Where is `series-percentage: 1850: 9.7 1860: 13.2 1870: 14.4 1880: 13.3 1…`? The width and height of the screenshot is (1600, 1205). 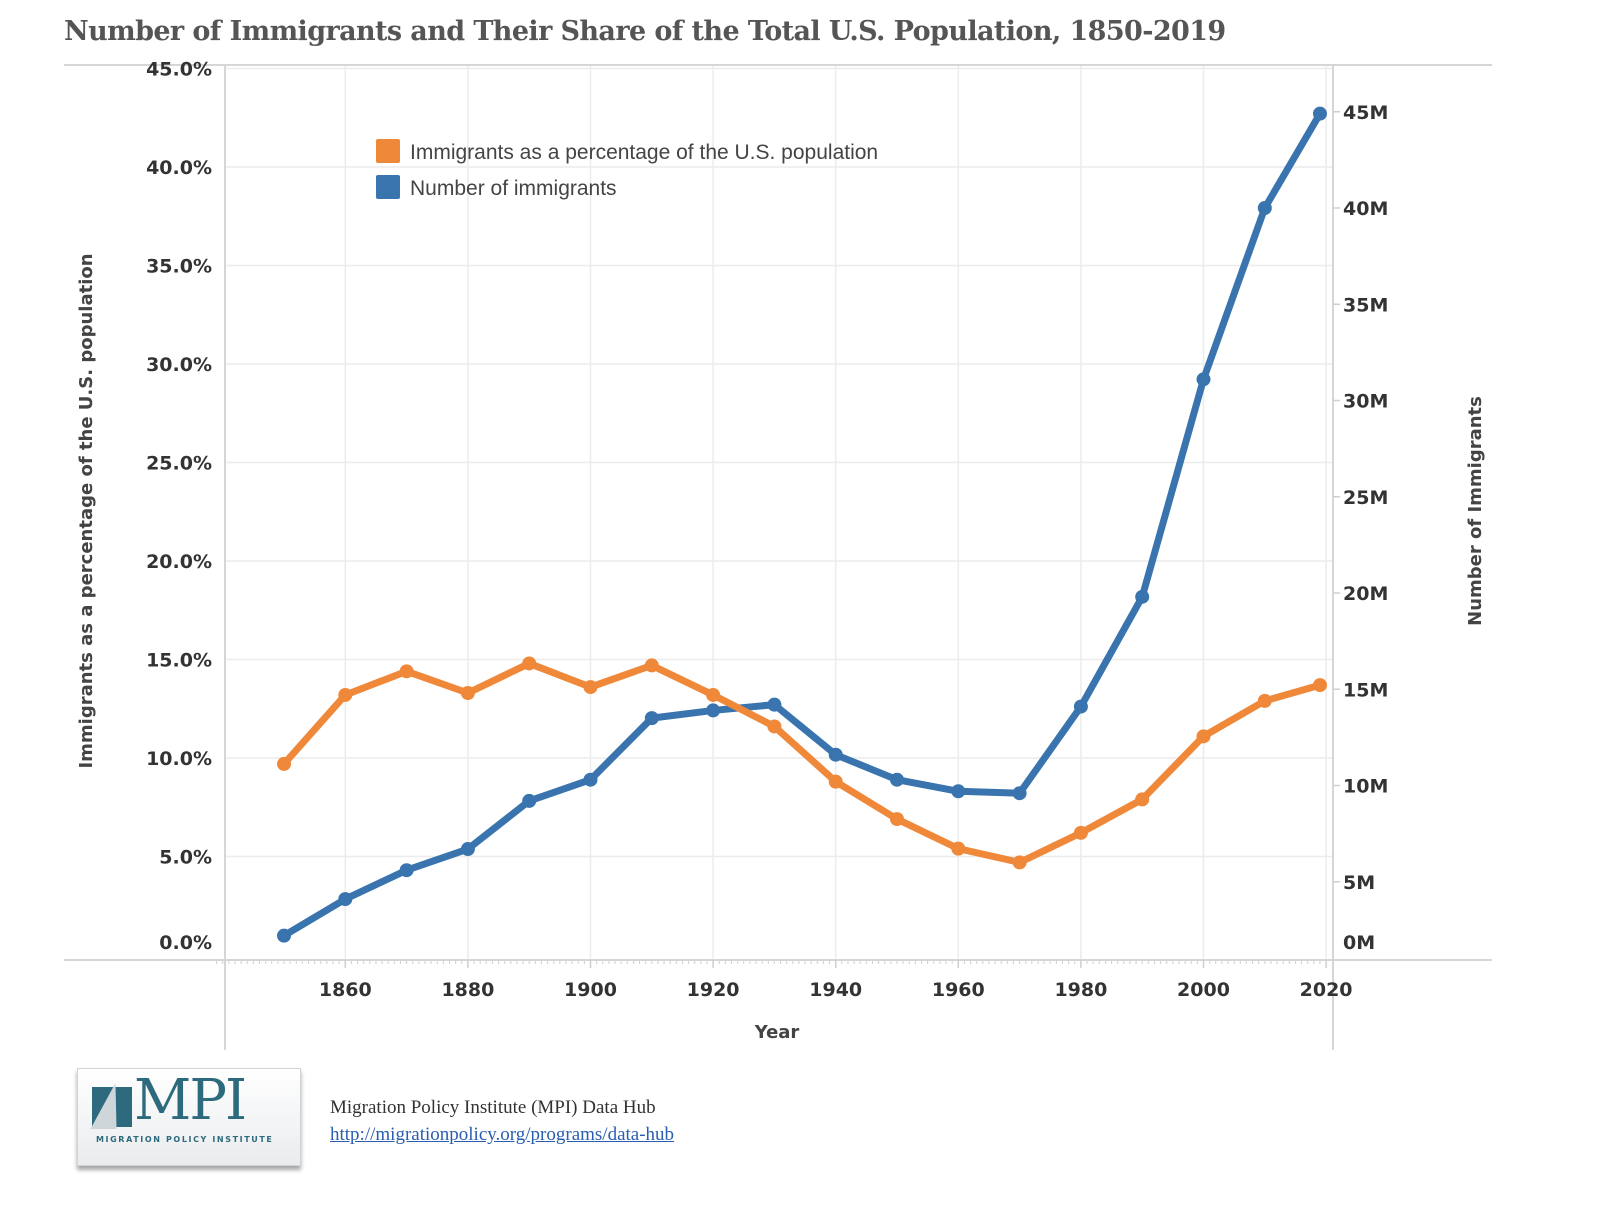
series-percentage: 1850: 9.7 1860: 13.2 1870: 14.4 1880: 13.3 1… is located at coordinates (802, 763).